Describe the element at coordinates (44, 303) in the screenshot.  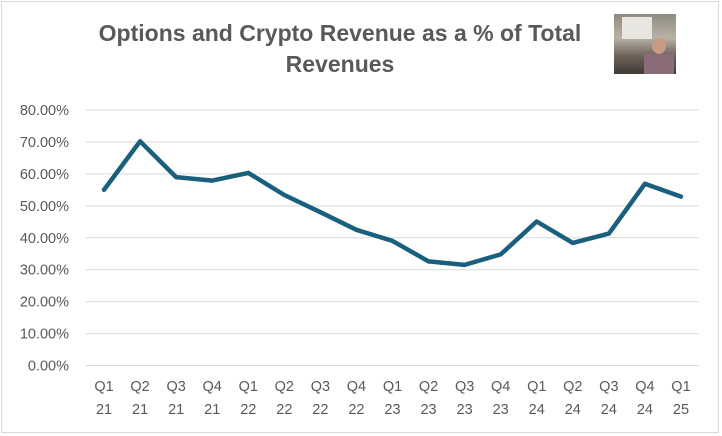
I see `y-tick-label: 20.00%` at that location.